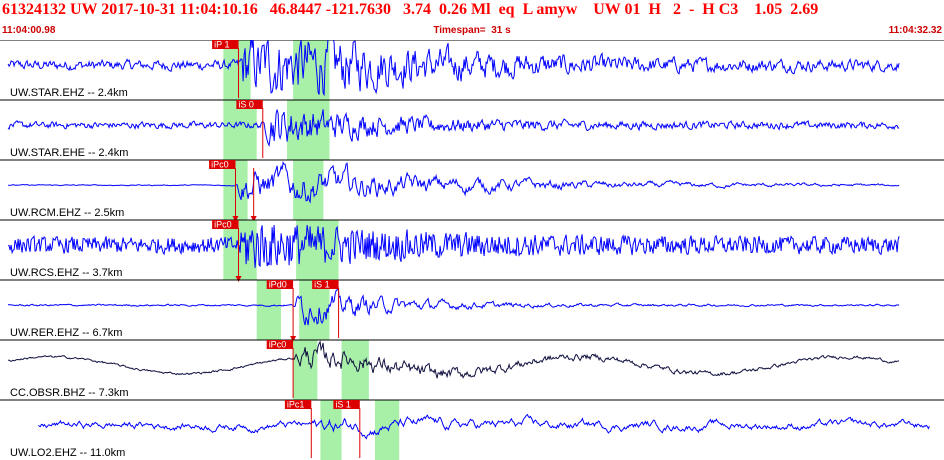 The image size is (944, 460). Describe the element at coordinates (69, 153) in the screenshot. I see `channel-label: UW.STAR.EHE -- 2.4km` at that location.